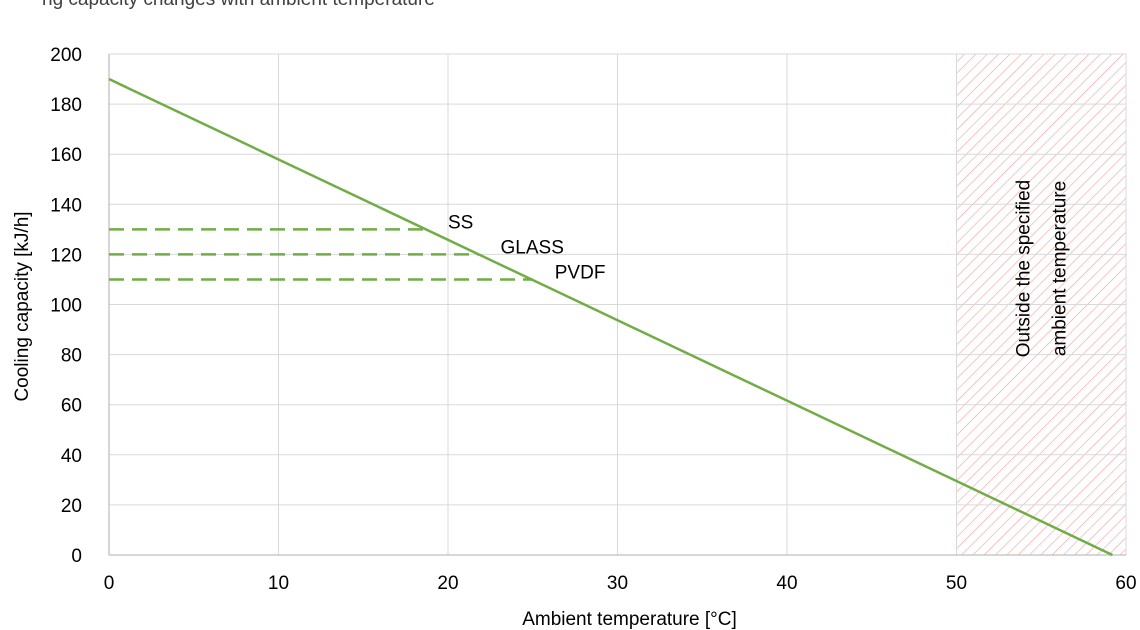 Image resolution: width=1140 pixels, height=630 pixels. I want to click on x-tick-label: 60, so click(1125, 583).